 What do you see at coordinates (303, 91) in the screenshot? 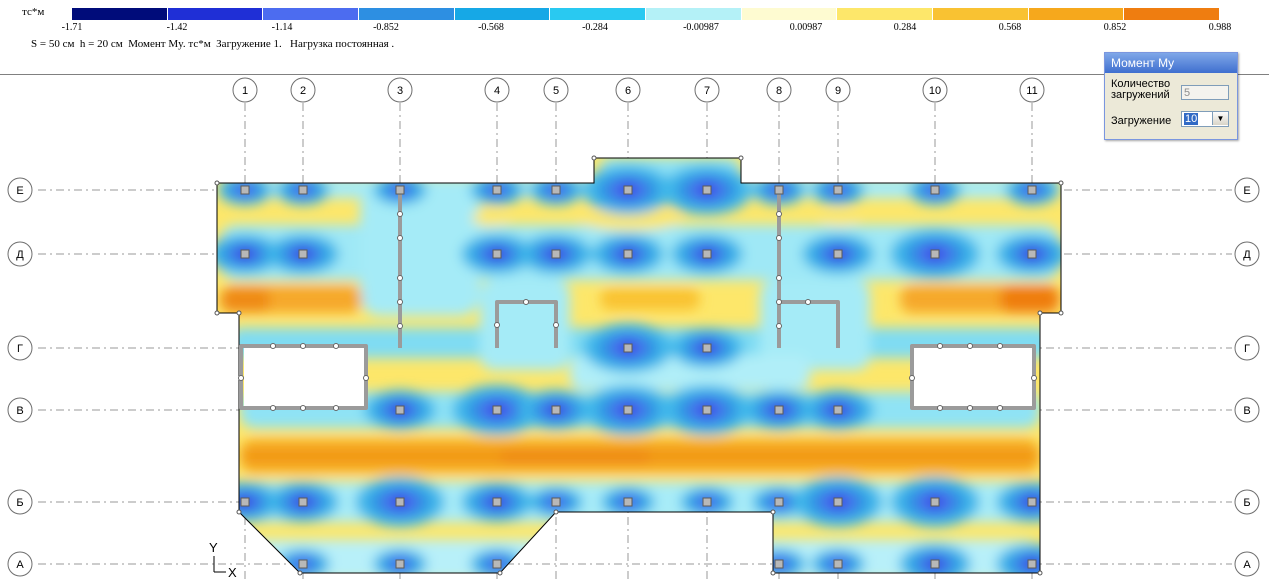
I see `grid-axis-label: 2` at bounding box center [303, 91].